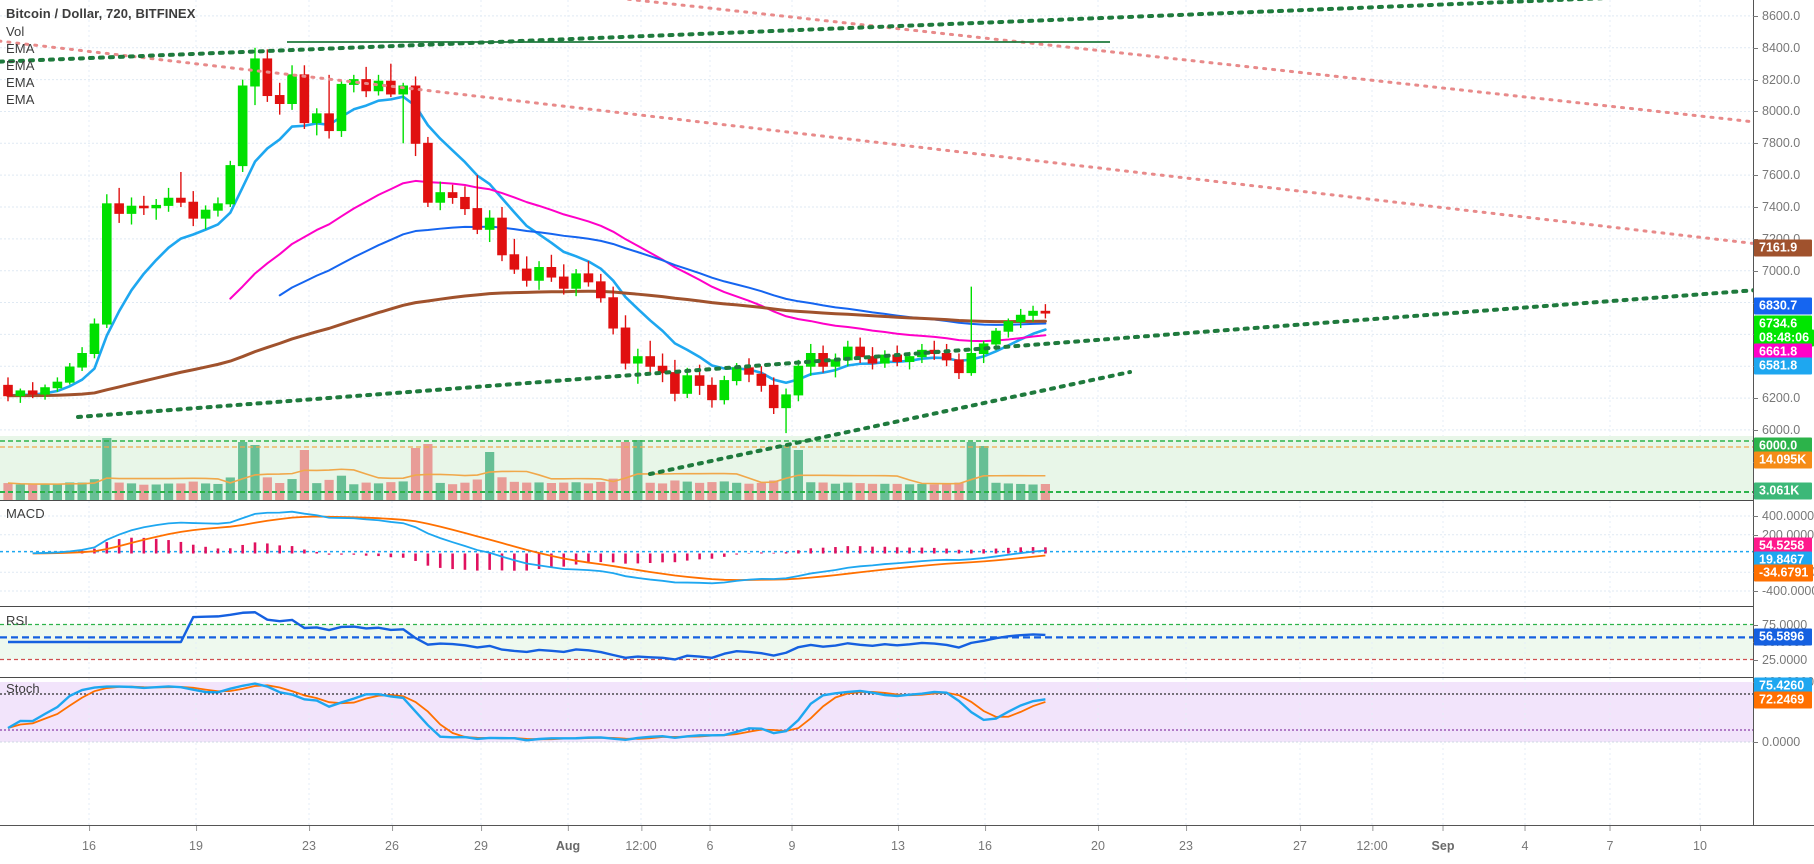 The height and width of the screenshot is (864, 1814). What do you see at coordinates (1780, 624) in the screenshot?
I see `rsi-tick-0: 75.0000` at bounding box center [1780, 624].